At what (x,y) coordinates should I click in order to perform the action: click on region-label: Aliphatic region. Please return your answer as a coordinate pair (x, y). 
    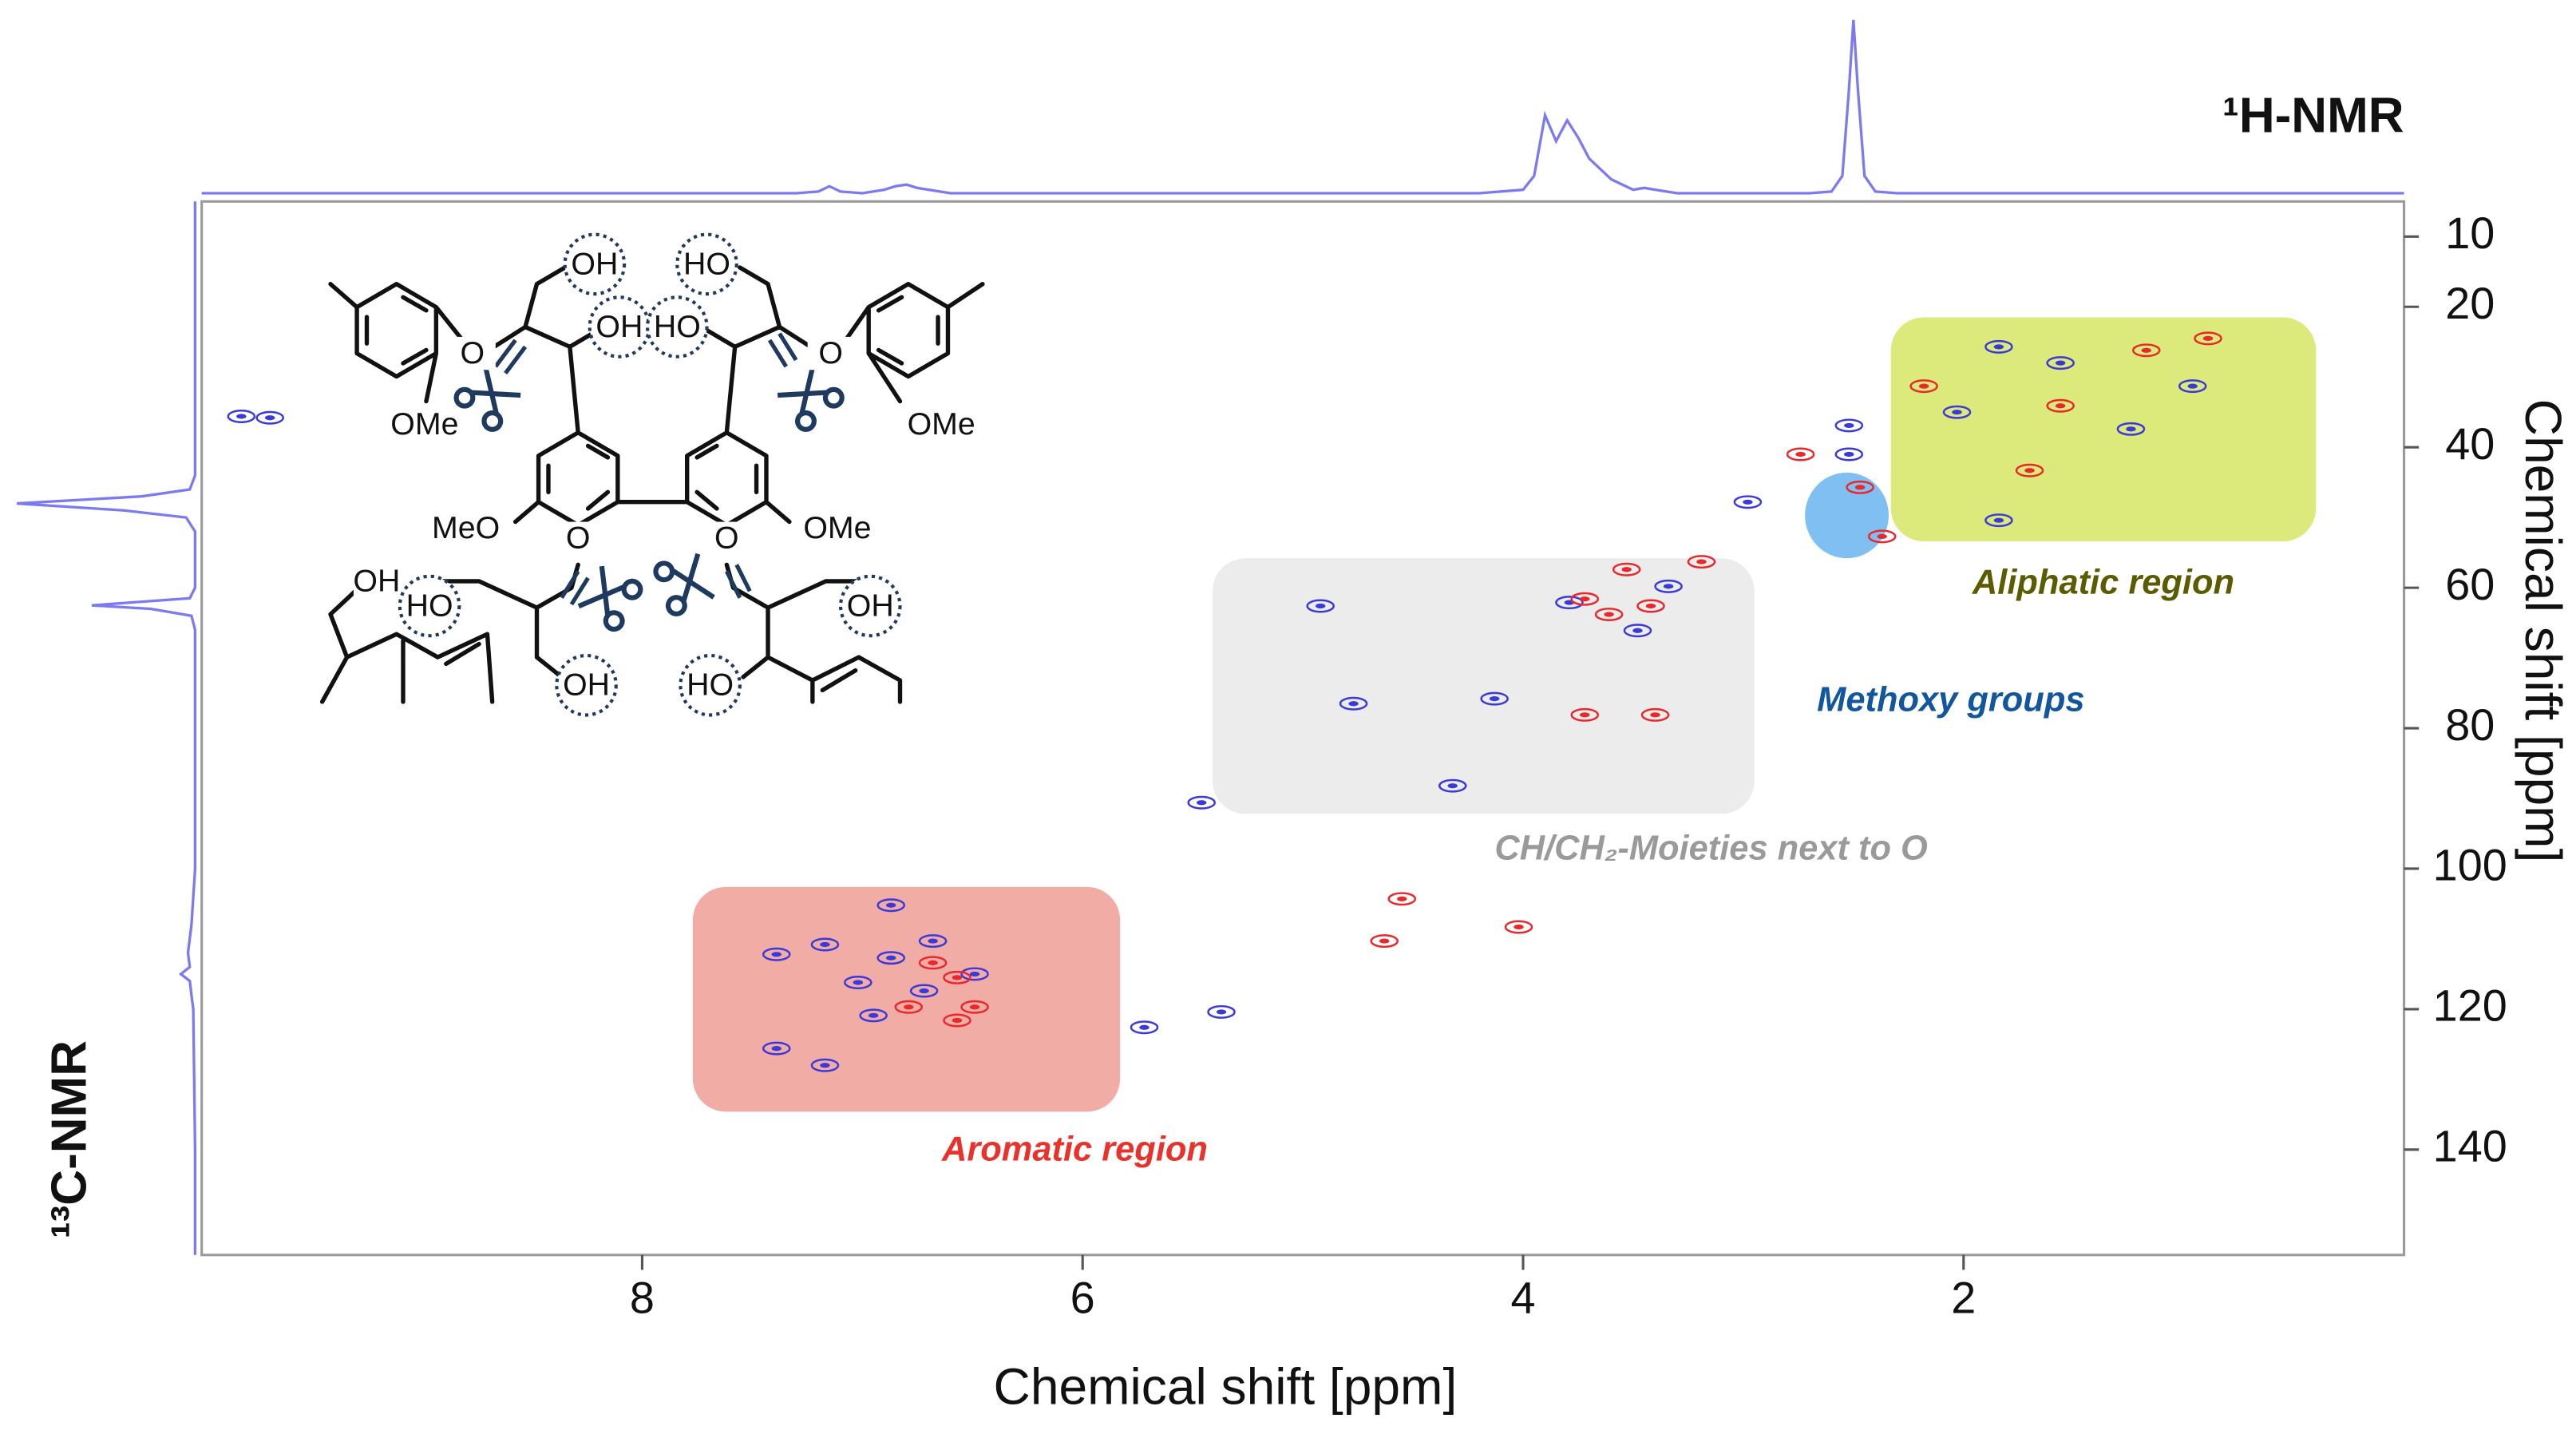
    Looking at the image, I should click on (2103, 582).